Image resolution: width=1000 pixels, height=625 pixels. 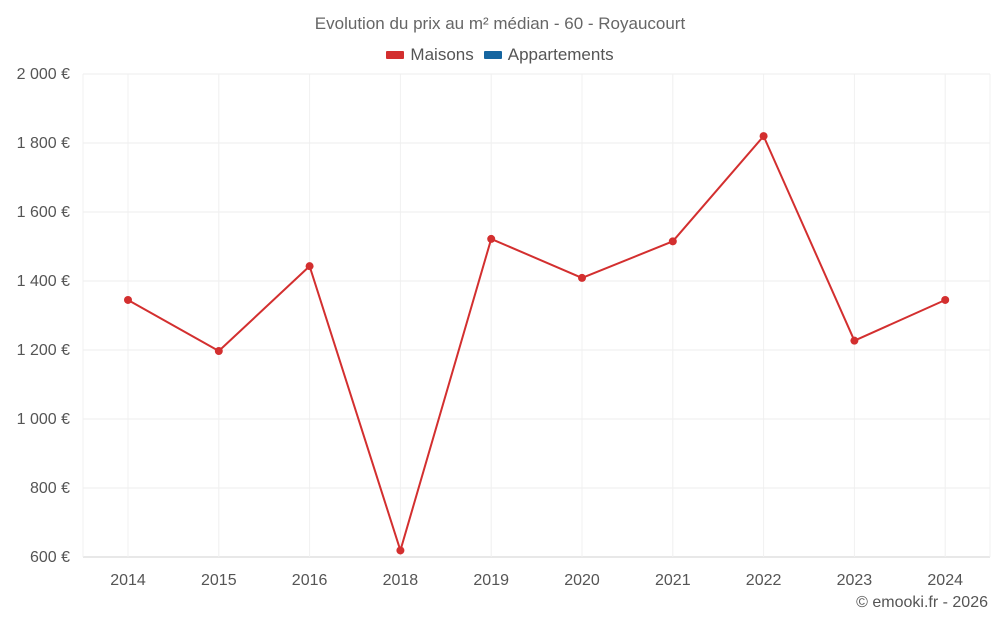 What do you see at coordinates (442, 54) in the screenshot?
I see `legend-label-maisons: Maisons` at bounding box center [442, 54].